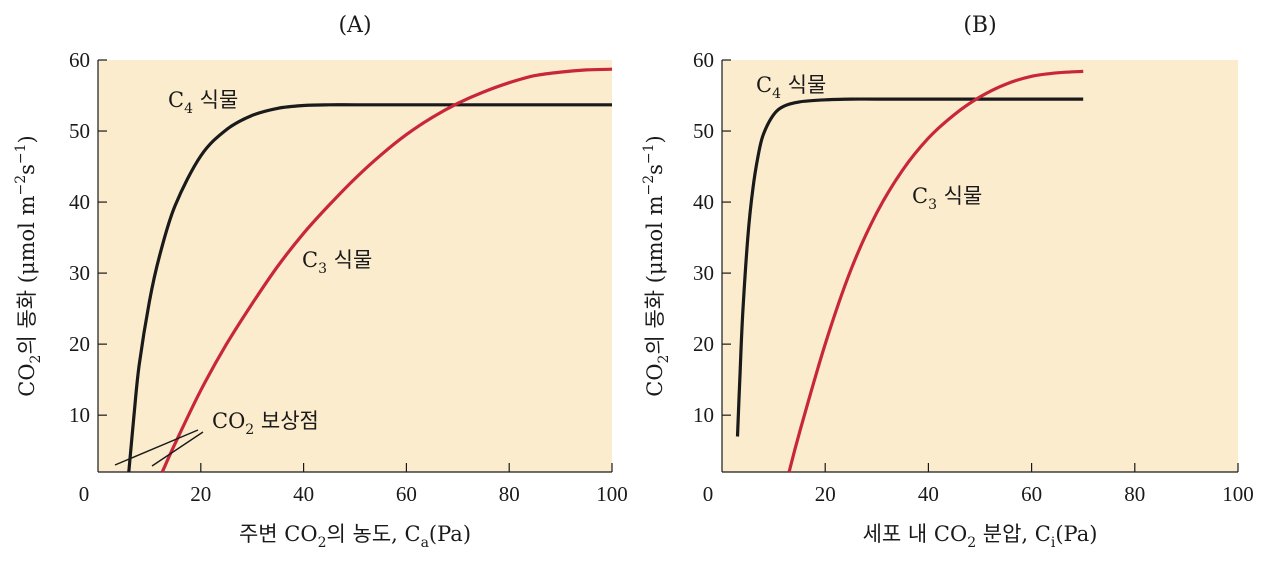 This screenshot has height=561, width=1280. What do you see at coordinates (980, 536) in the screenshot?
I see `panel-b-x-axis-label: 세포 내 CO2 분압, Ci(Pa)` at bounding box center [980, 536].